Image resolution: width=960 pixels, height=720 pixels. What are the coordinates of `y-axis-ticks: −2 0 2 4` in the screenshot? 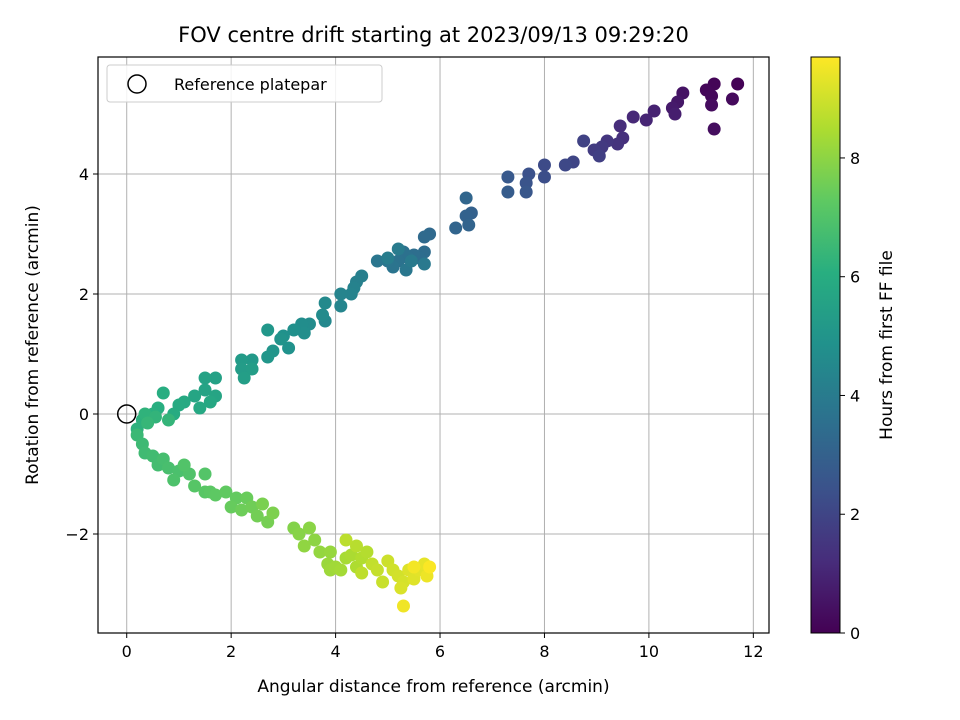 It's located at (81, 354).